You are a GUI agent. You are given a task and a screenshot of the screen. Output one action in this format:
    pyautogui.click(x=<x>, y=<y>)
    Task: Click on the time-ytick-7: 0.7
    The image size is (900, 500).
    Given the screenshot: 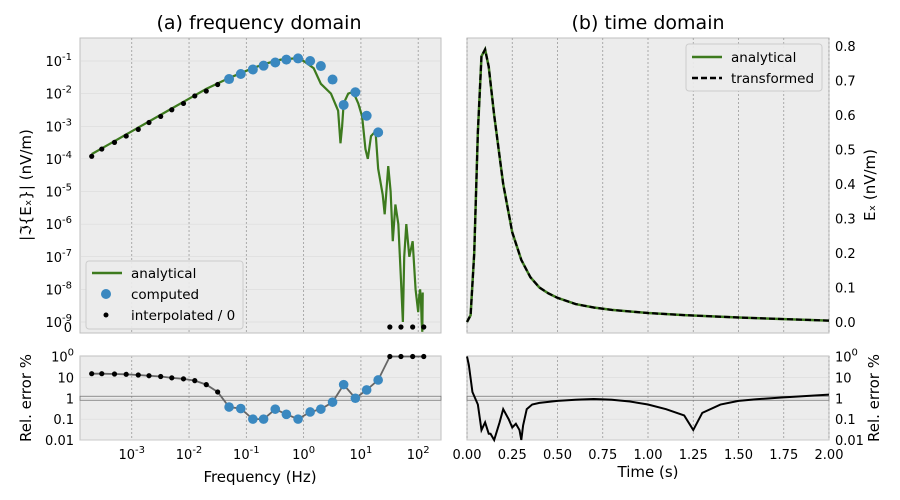 What is the action you would take?
    pyautogui.click(x=845, y=82)
    